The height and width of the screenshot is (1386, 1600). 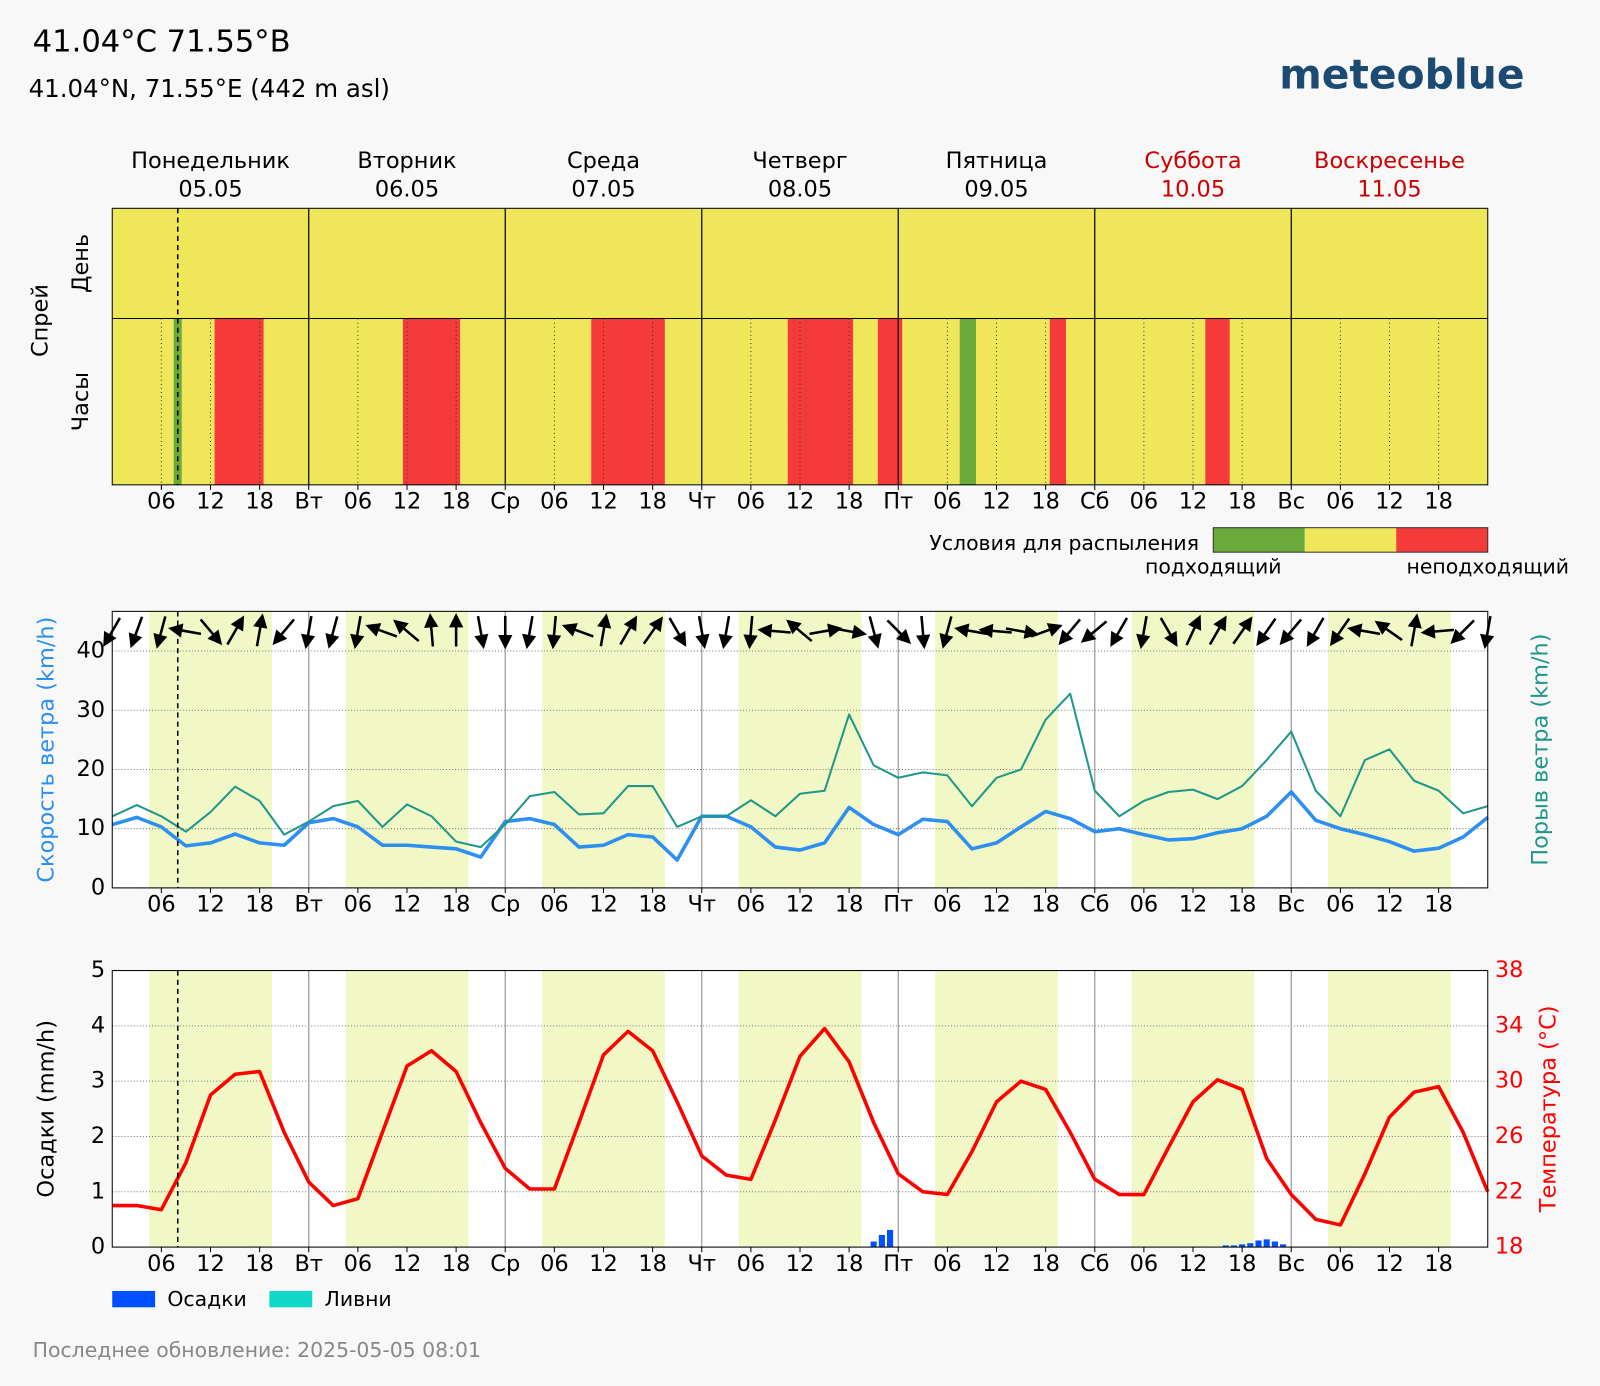 What do you see at coordinates (91, 710) in the screenshot?
I see `y-tick-label: 30` at bounding box center [91, 710].